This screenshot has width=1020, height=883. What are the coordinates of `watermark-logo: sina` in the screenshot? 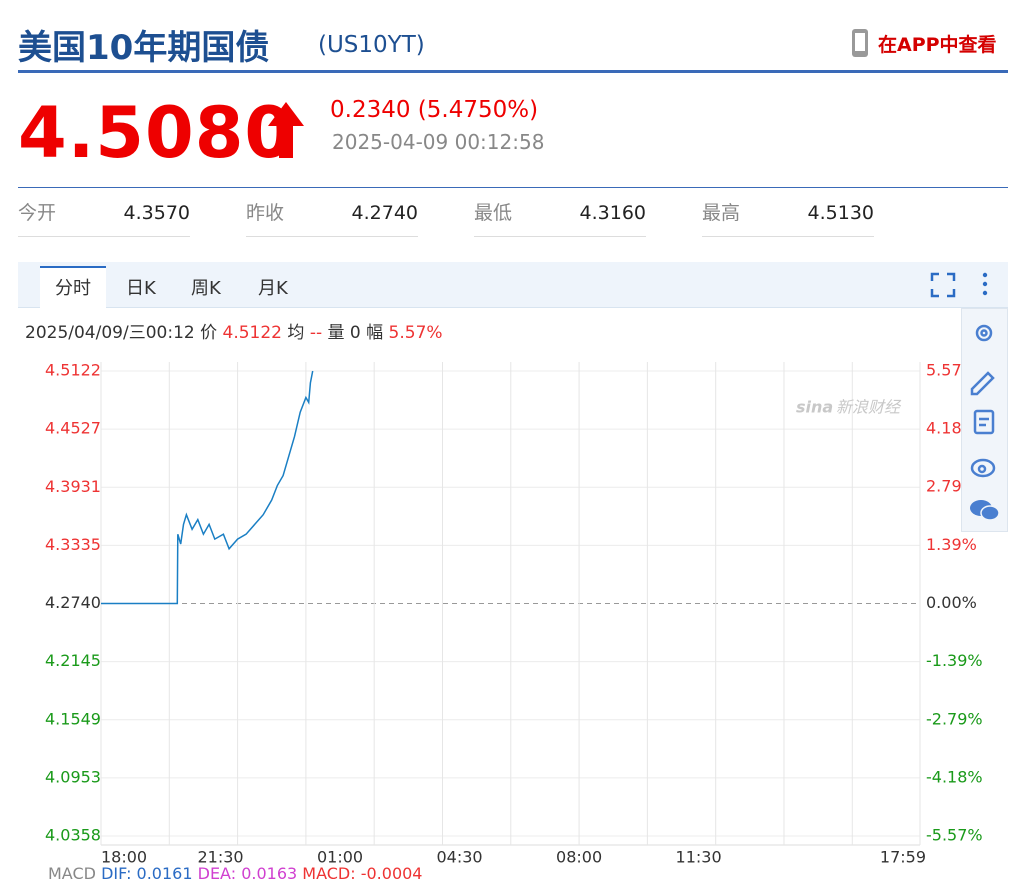 It's located at (814, 407).